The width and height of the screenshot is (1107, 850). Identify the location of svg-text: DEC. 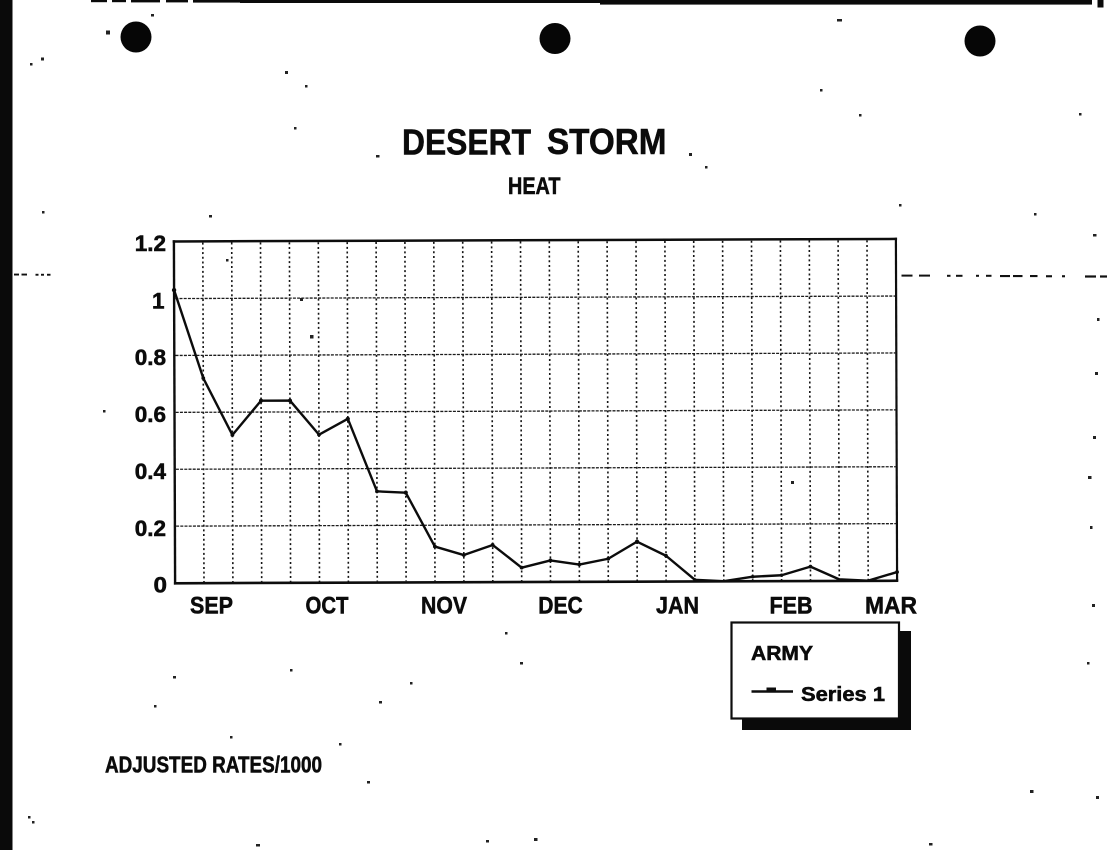
(560, 606).